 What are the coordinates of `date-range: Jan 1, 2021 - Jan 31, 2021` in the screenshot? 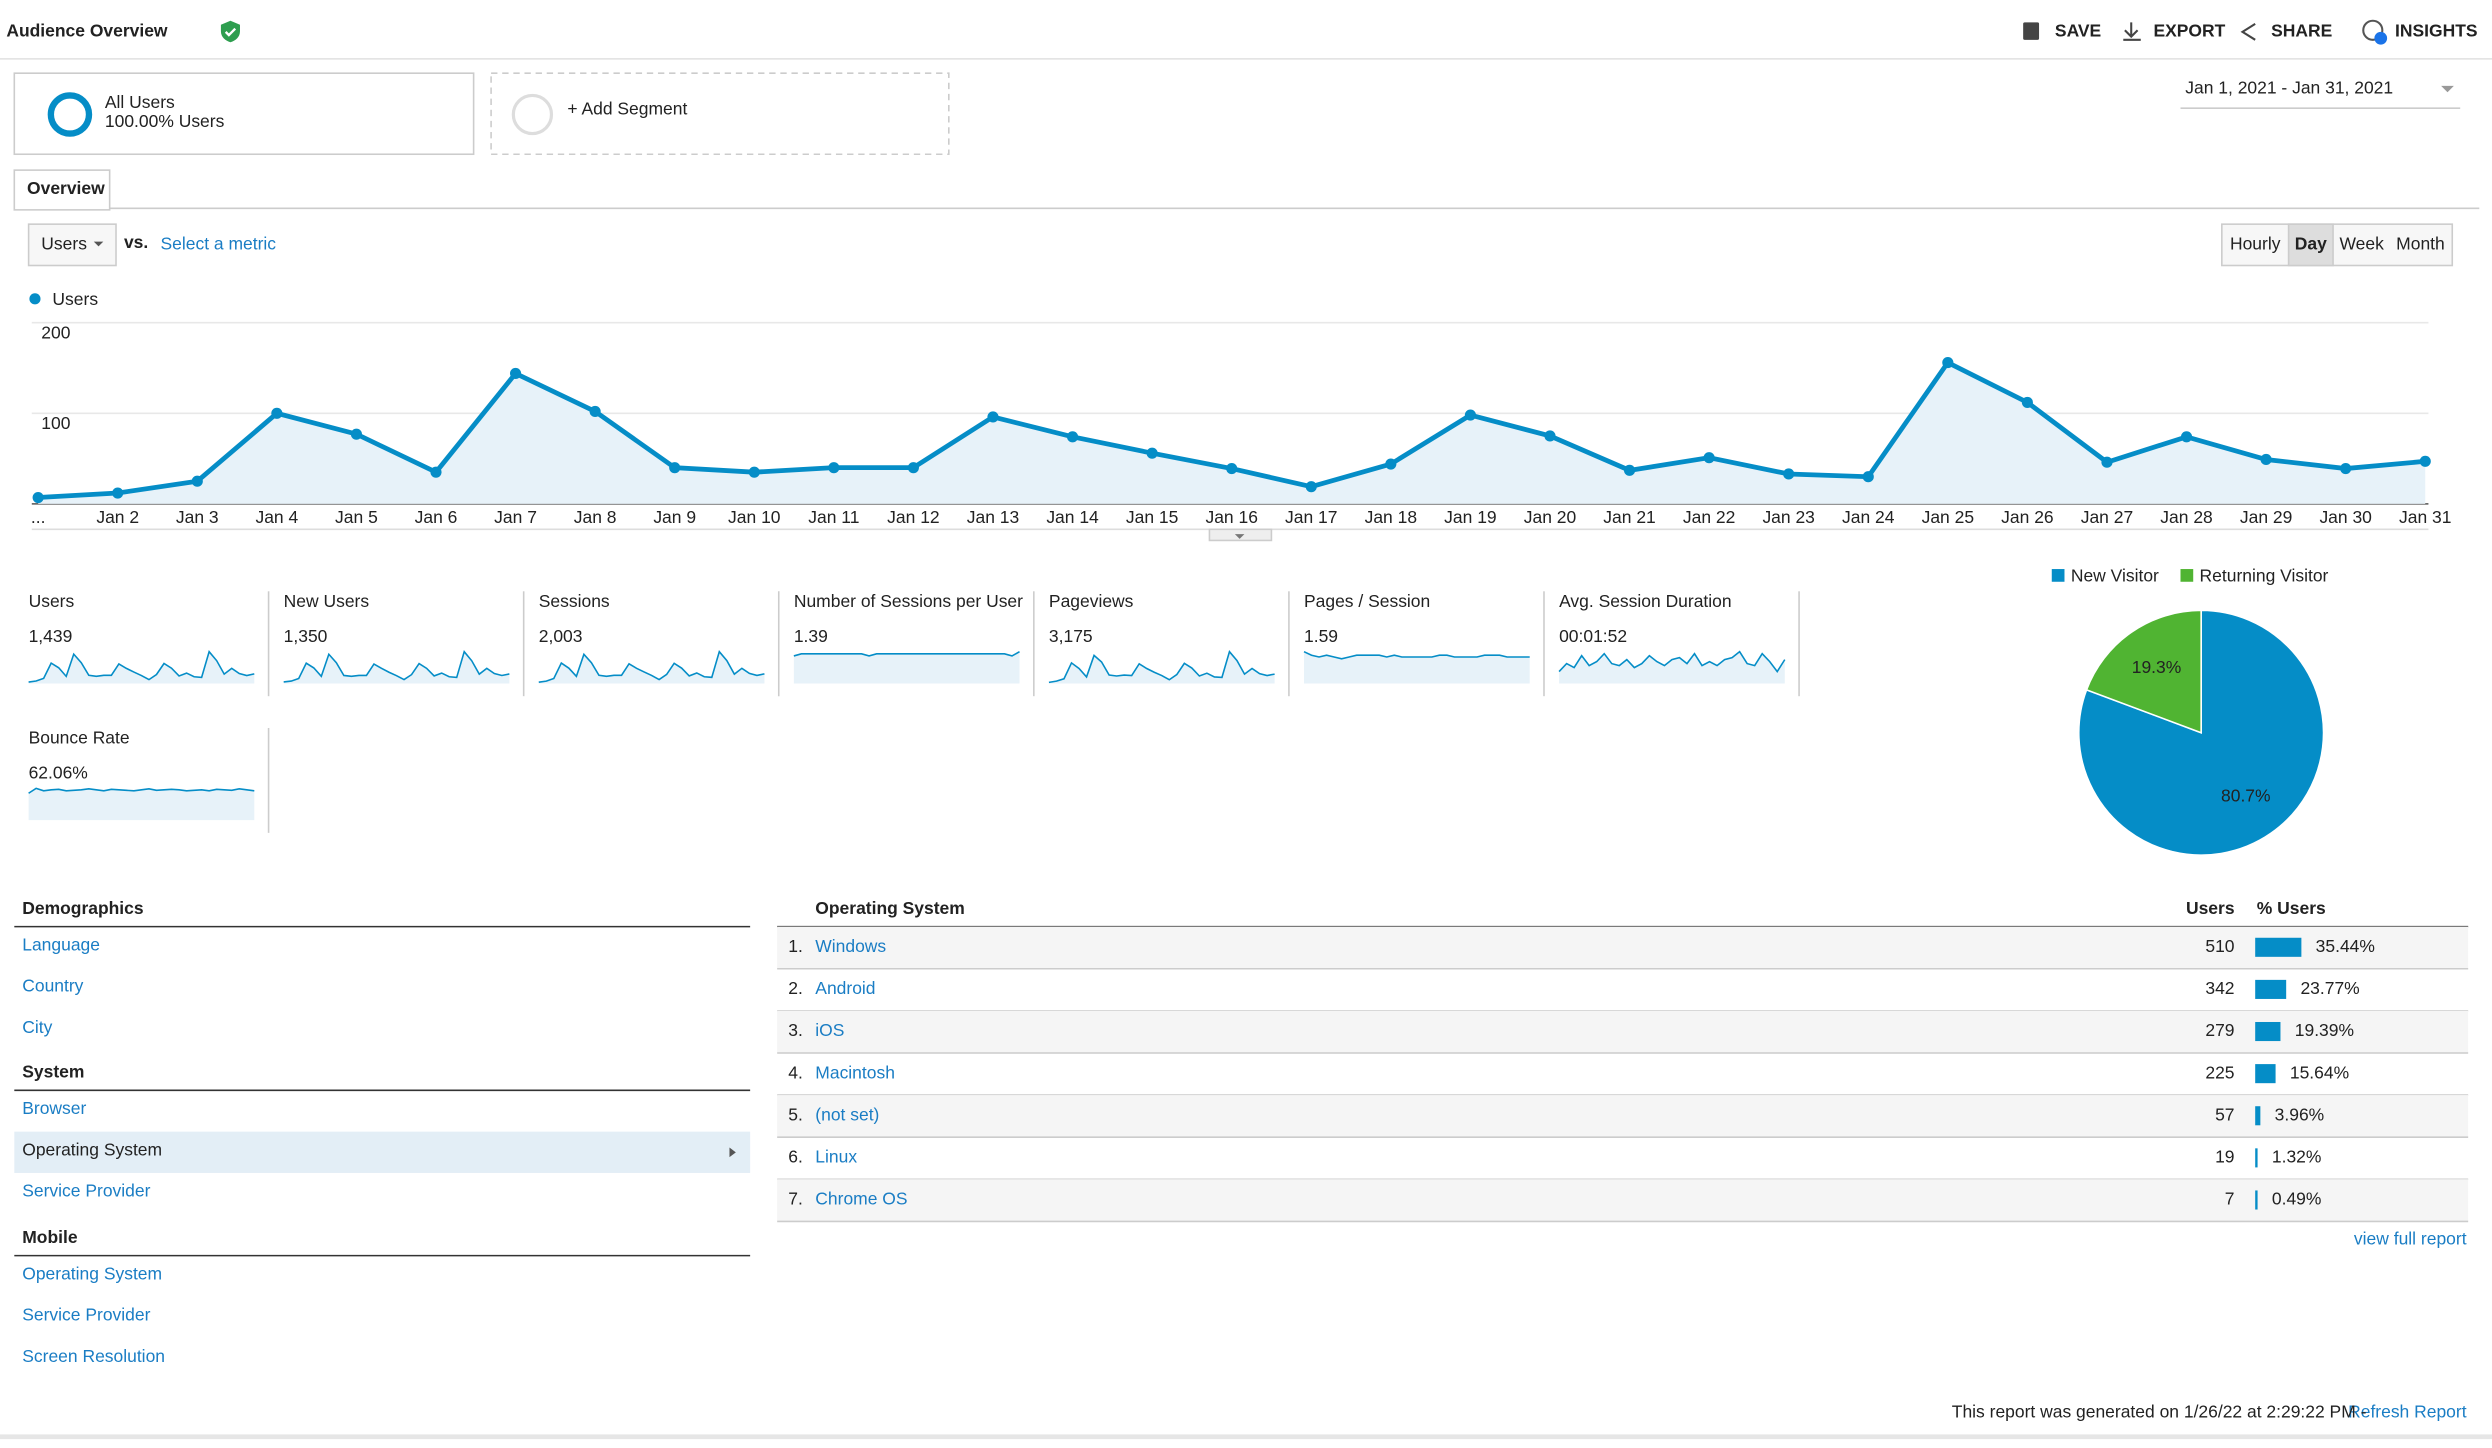 It's located at (2289, 88).